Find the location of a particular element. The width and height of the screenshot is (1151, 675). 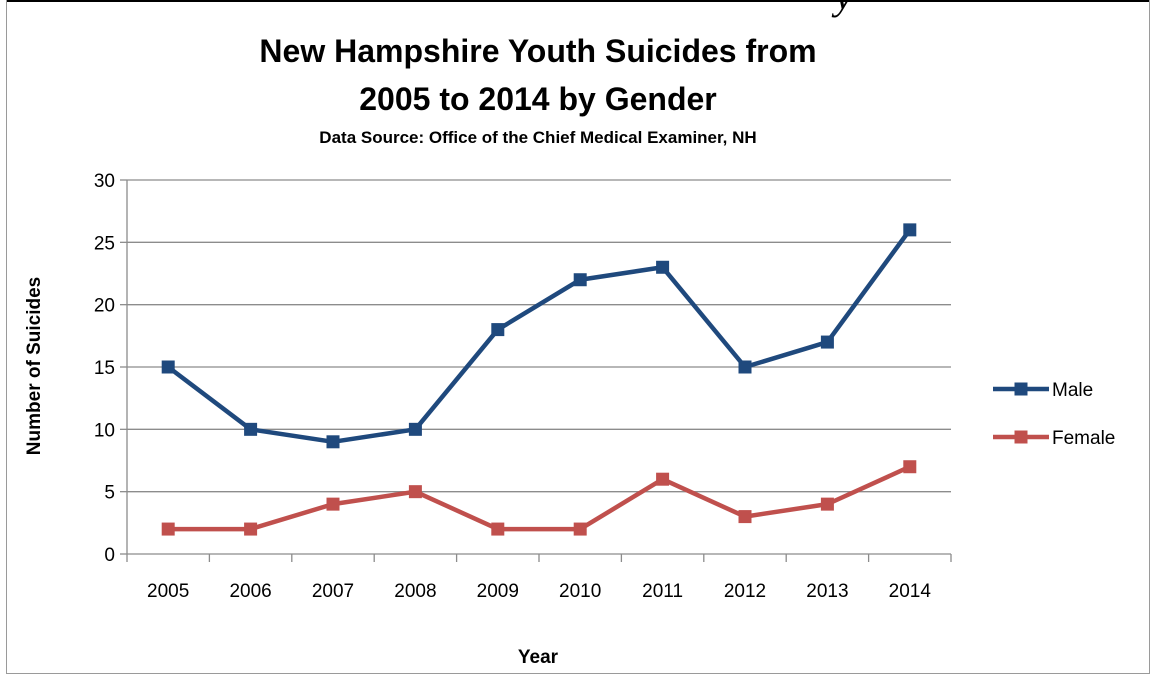

x-tick-label: 2014 is located at coordinates (910, 591).